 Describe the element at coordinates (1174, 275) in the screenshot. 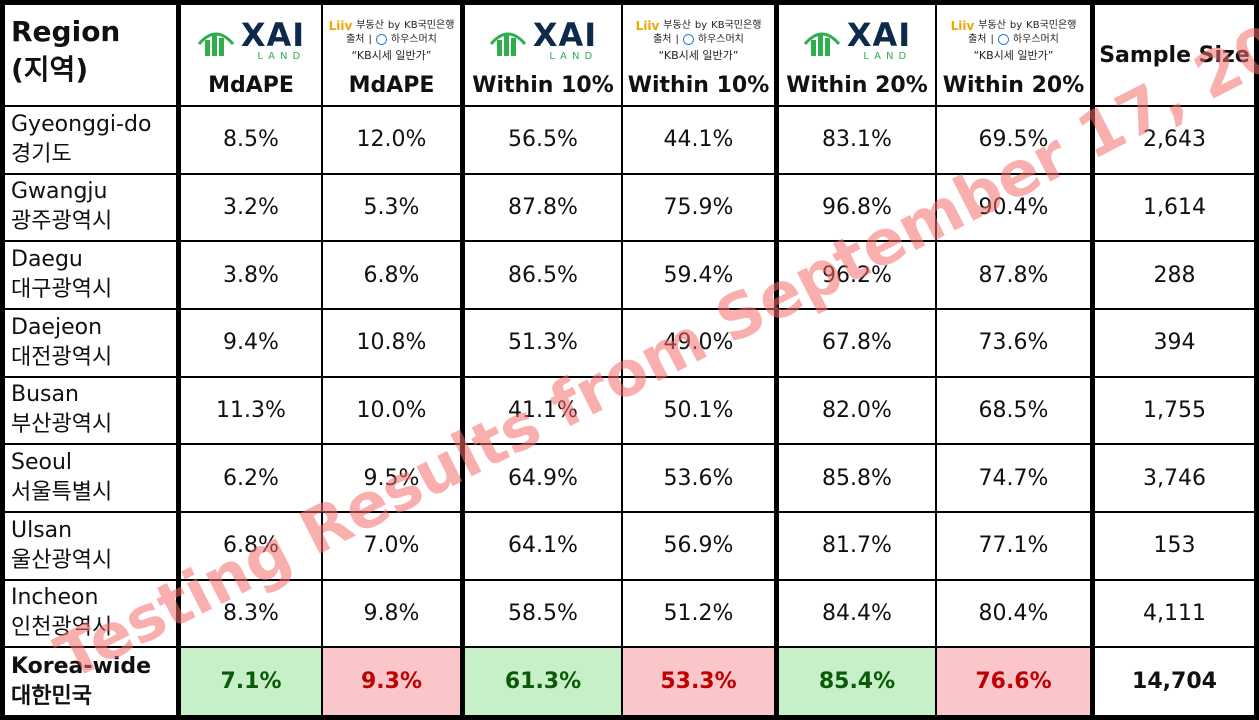

I see `sample-size-cell: 288` at that location.